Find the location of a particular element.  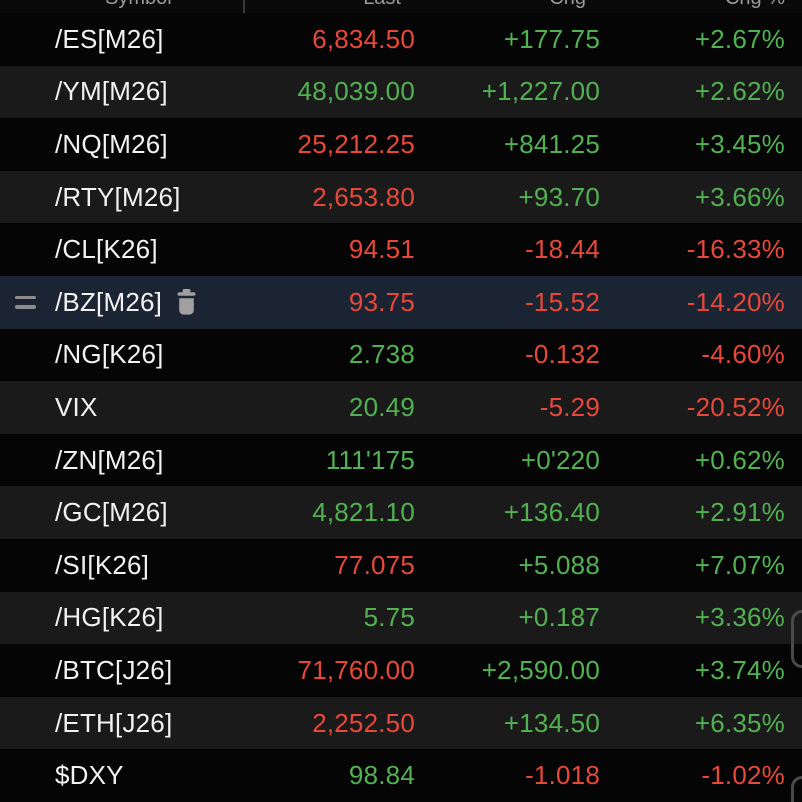

symbol-label: /CL[K26] is located at coordinates (106, 249).